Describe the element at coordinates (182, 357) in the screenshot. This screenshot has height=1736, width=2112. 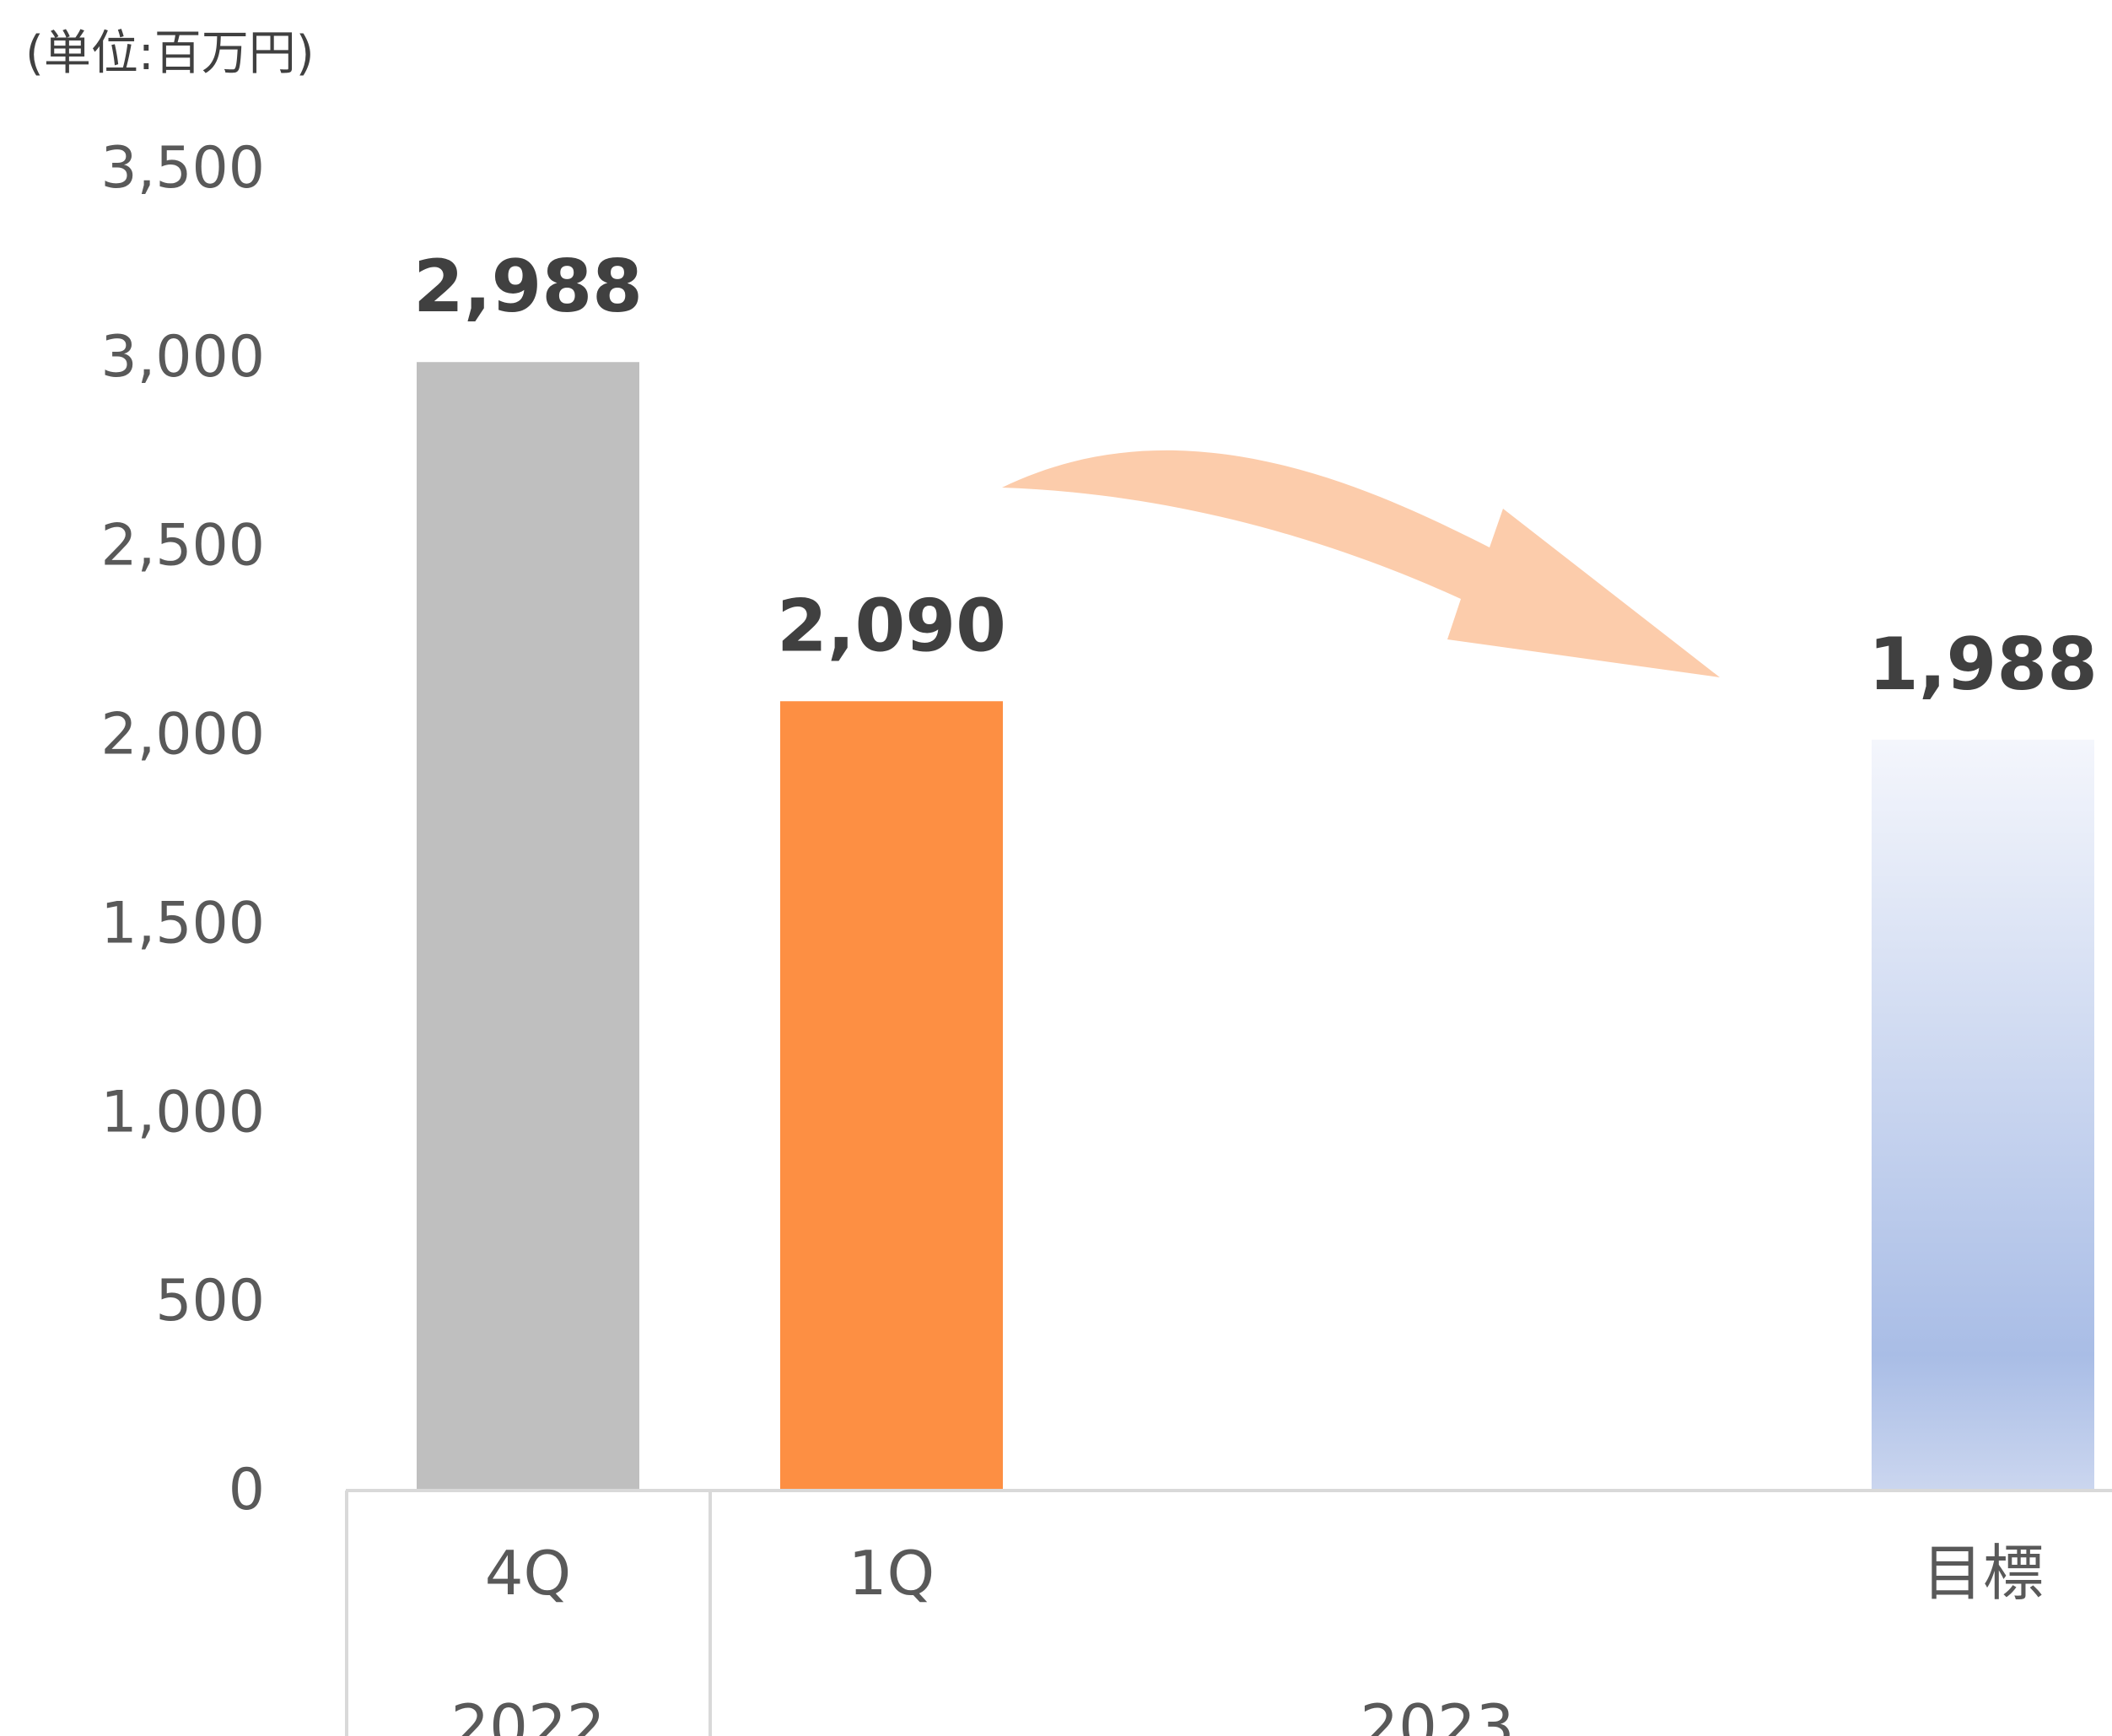
I see `y-tick-label: 3,000` at that location.